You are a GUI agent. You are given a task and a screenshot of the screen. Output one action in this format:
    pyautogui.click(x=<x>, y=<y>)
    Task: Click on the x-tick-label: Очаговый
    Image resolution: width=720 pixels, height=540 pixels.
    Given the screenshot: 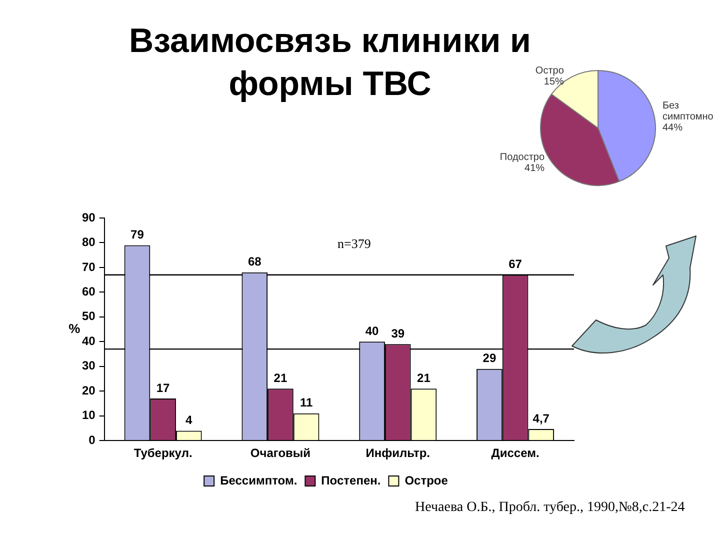 What is the action you would take?
    pyautogui.click(x=280, y=453)
    